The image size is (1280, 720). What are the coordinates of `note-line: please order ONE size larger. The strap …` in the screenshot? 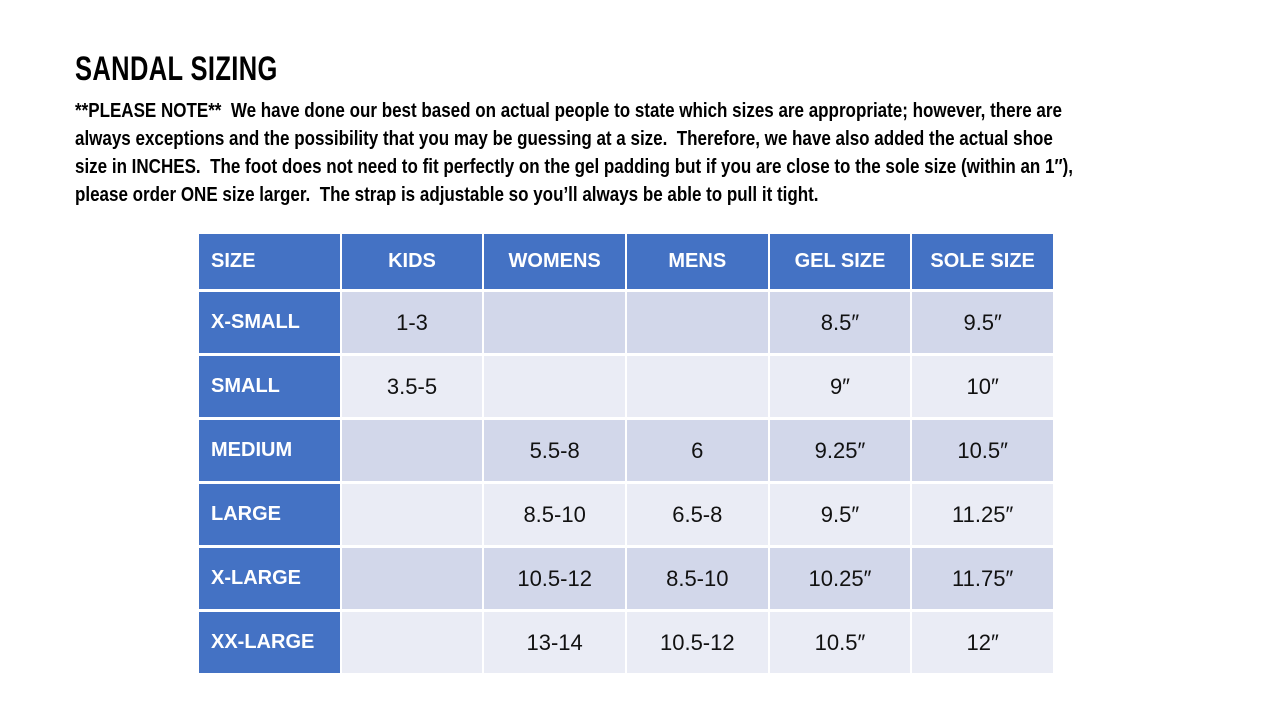 It's located at (447, 195).